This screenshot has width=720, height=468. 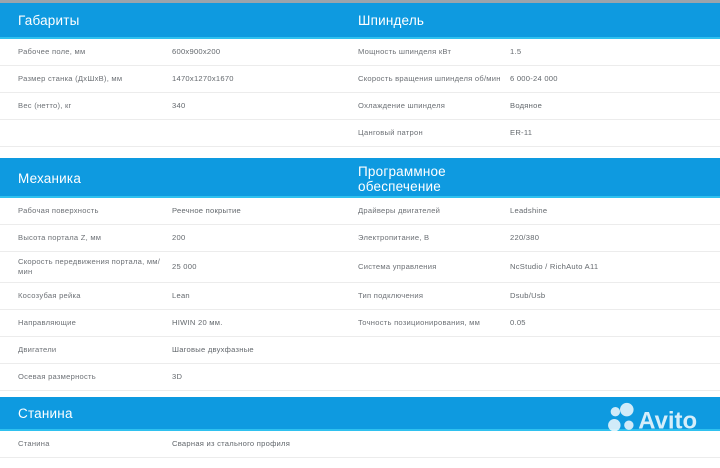 I want to click on spec-label: Мощность шпинделя кВт, so click(x=405, y=51).